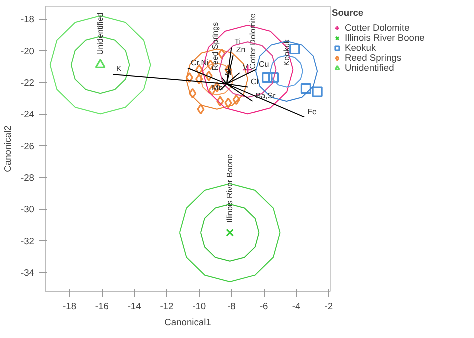 The height and width of the screenshot is (338, 474). I want to click on y-tick-label: -28, so click(27, 178).